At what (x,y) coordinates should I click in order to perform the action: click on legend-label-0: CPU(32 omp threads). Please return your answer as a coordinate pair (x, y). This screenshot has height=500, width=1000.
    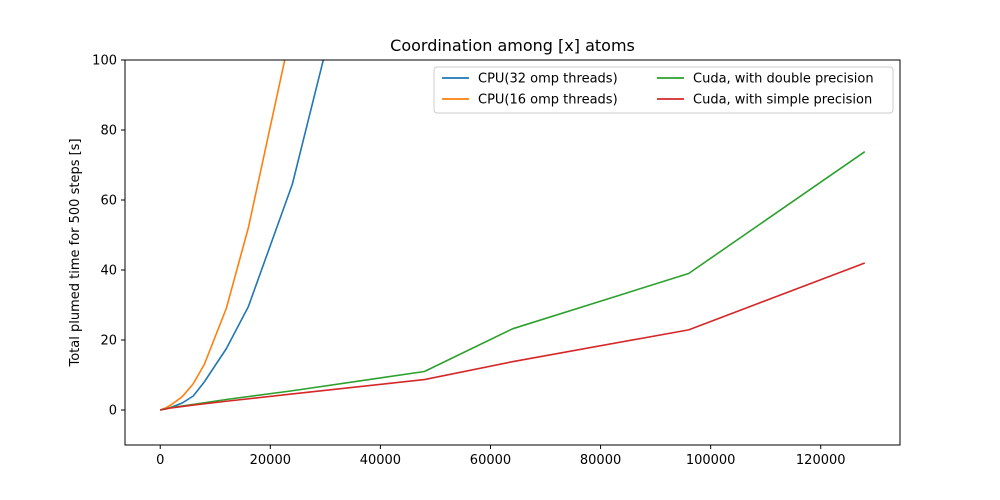
    Looking at the image, I should click on (548, 79).